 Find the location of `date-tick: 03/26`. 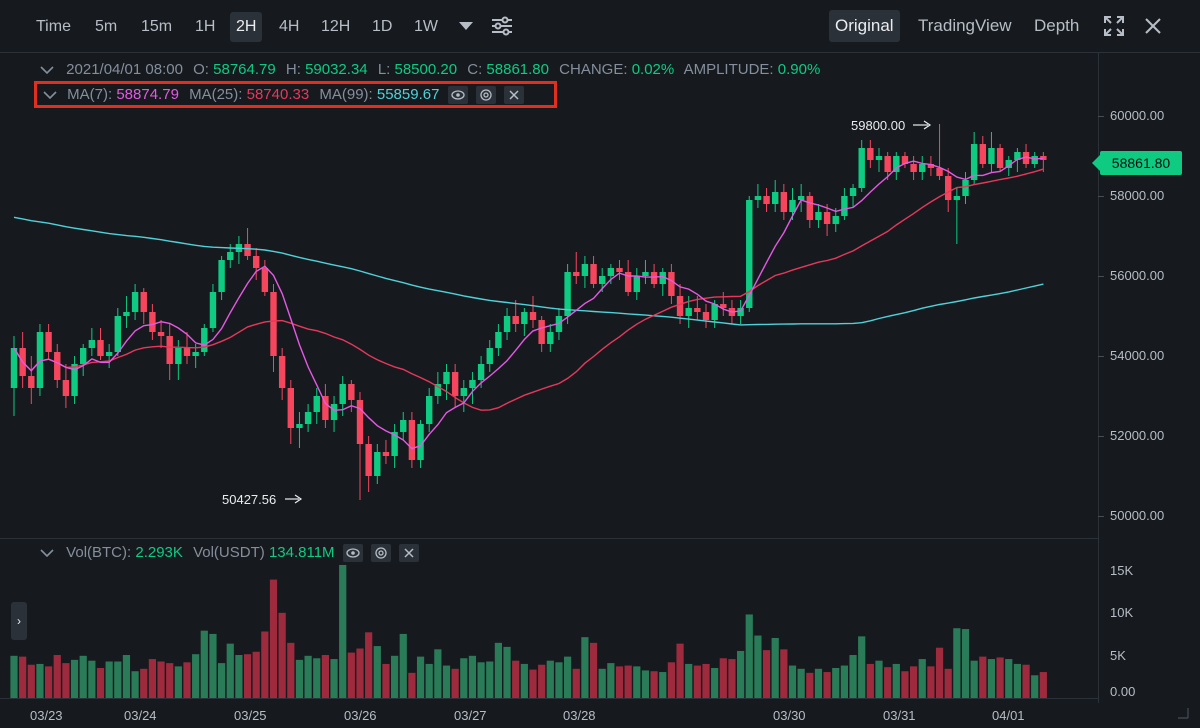

date-tick: 03/26 is located at coordinates (360, 715).